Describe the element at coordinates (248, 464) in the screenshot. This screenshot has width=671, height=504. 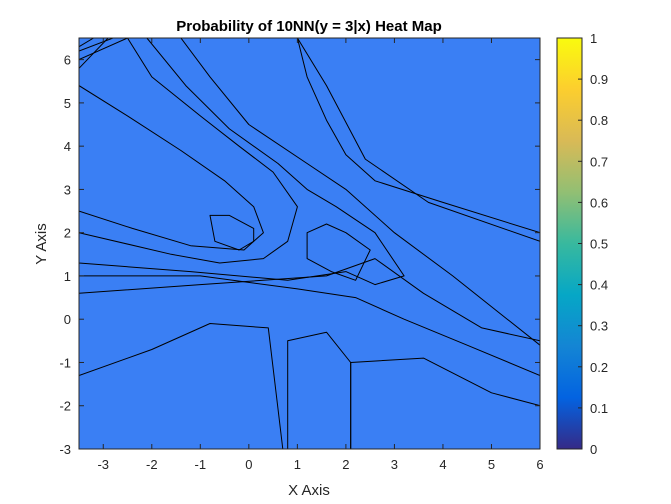
I see `x-tick-label: 0` at that location.